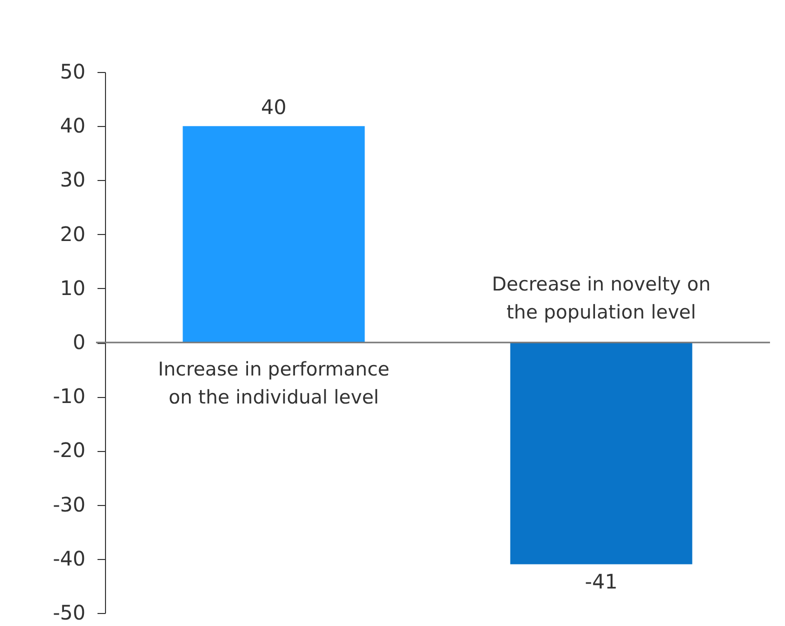  Describe the element at coordinates (73, 180) in the screenshot. I see `y-tick-label: 30` at that location.